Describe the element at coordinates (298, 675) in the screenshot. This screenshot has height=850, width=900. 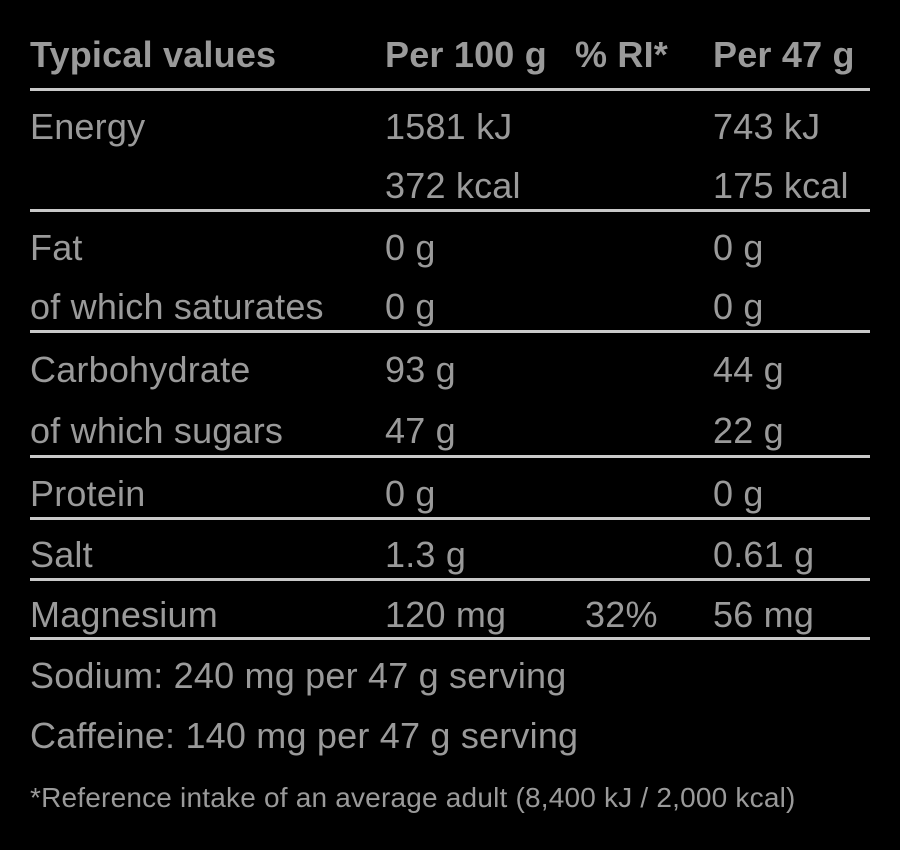
I see `sodium-note: Sodium: 240 mg per 47 g serving` at that location.